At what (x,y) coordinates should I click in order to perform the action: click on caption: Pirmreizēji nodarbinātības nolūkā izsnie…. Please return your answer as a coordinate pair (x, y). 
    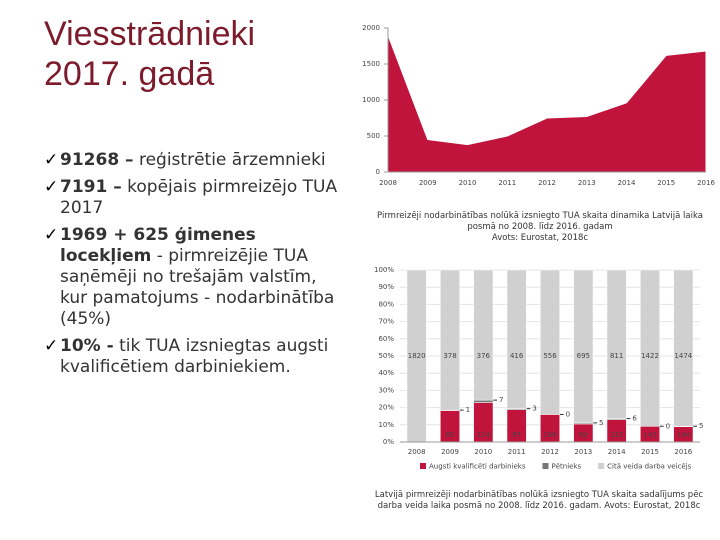
    Looking at the image, I should click on (540, 227).